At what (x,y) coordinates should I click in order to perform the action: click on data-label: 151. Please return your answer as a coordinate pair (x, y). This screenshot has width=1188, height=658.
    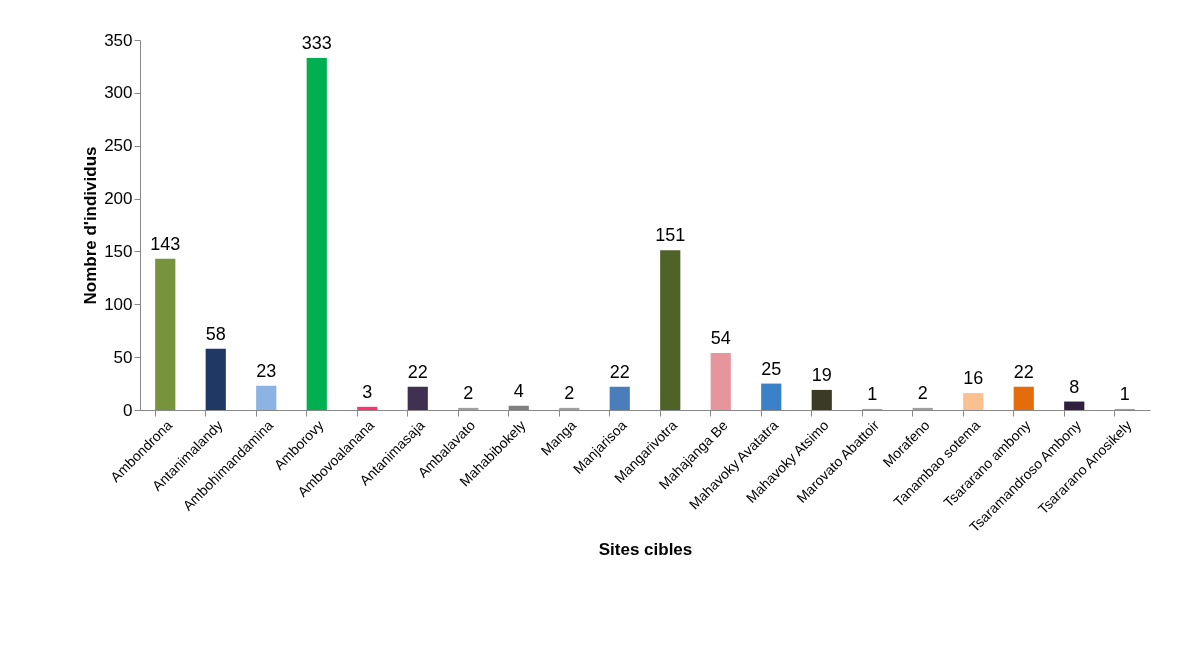
    Looking at the image, I should click on (670, 235).